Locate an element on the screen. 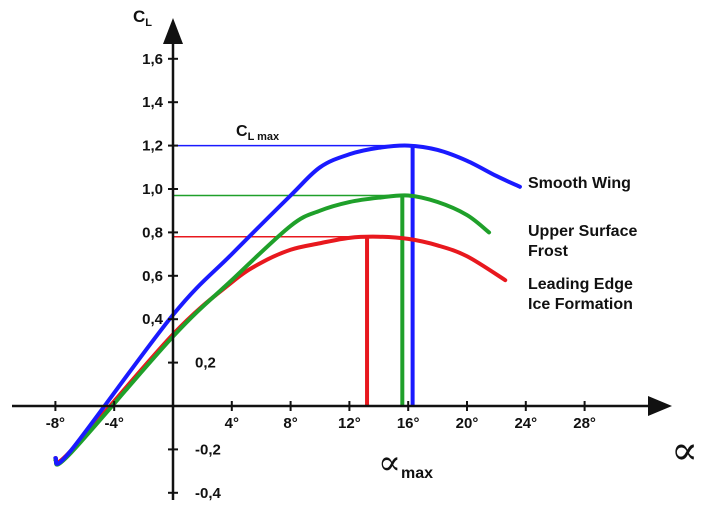 This screenshot has height=505, width=703. x-axis-label: ∝ is located at coordinates (684, 451).